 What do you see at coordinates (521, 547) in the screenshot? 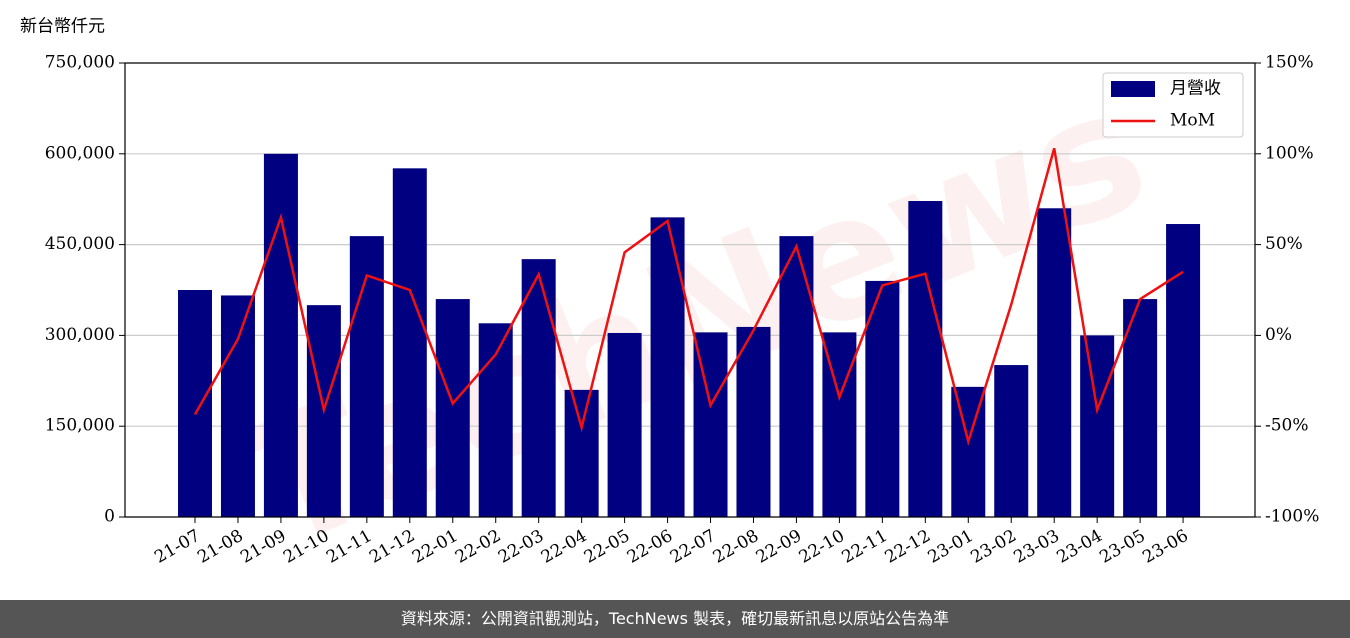
I see `x-tick-label: 22-03` at bounding box center [521, 547].